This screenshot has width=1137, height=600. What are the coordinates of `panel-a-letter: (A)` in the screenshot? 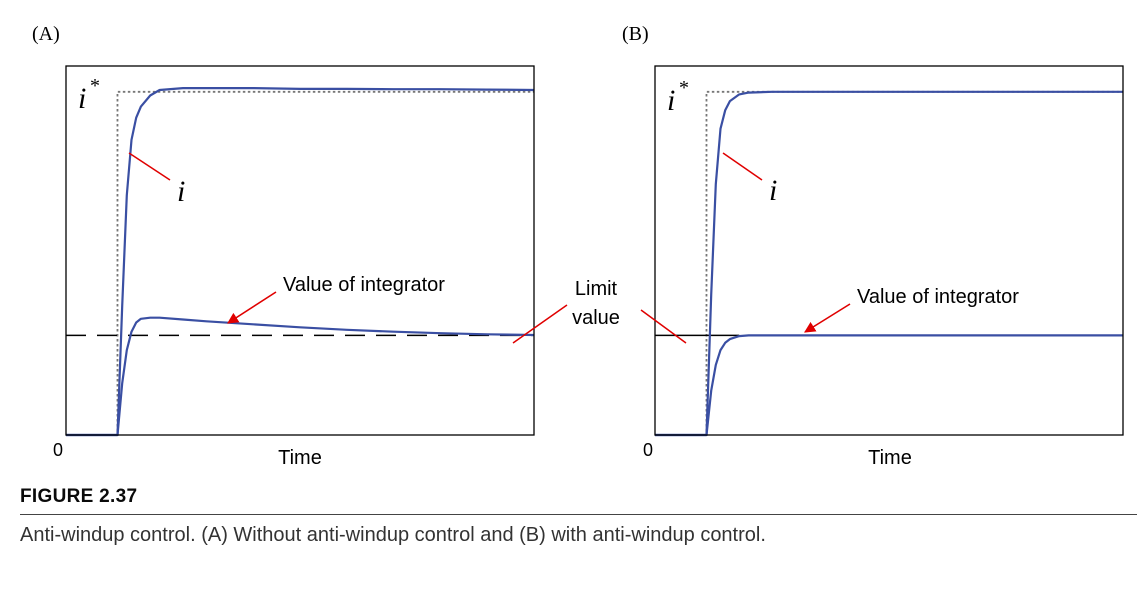 It's located at (46, 34).